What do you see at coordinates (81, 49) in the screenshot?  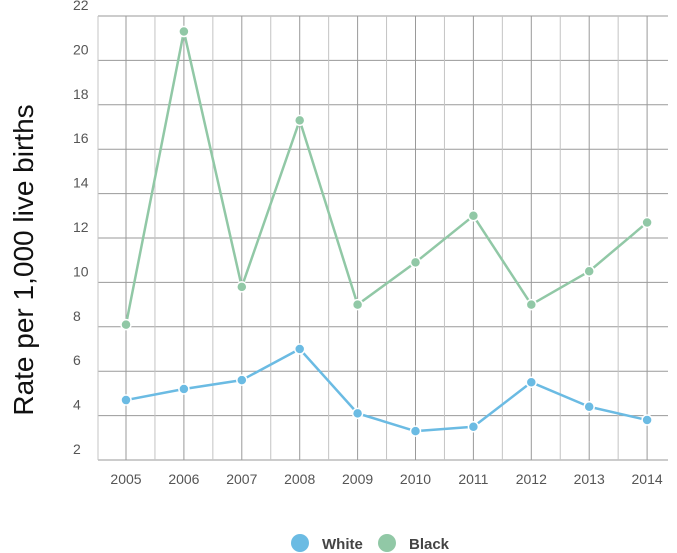 I see `y-tick-label: 20` at bounding box center [81, 49].